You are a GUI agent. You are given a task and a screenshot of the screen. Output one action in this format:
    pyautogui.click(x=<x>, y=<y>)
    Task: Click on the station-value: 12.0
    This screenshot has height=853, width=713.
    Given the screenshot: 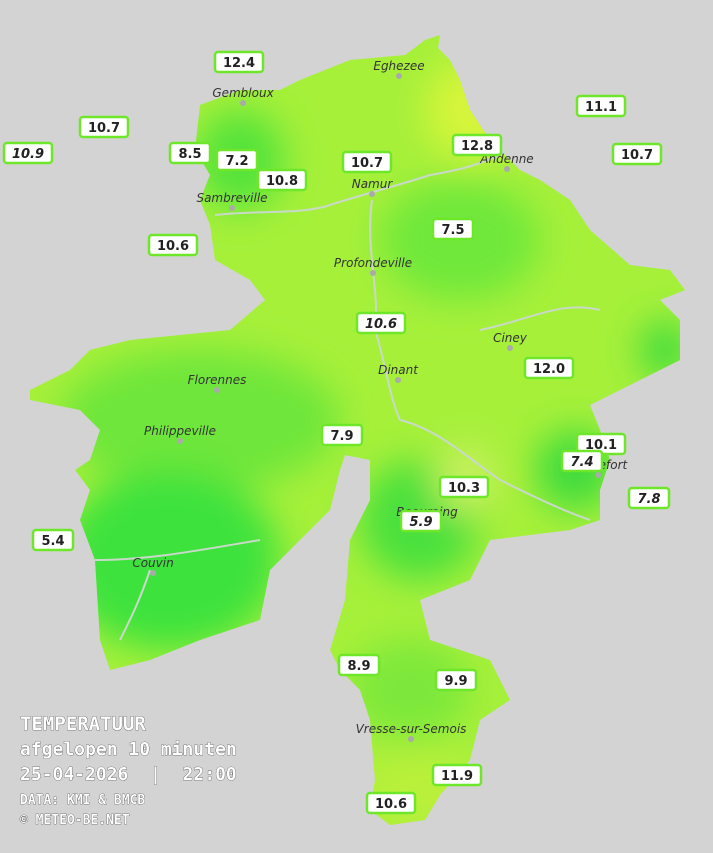 What is the action you would take?
    pyautogui.click(x=549, y=369)
    